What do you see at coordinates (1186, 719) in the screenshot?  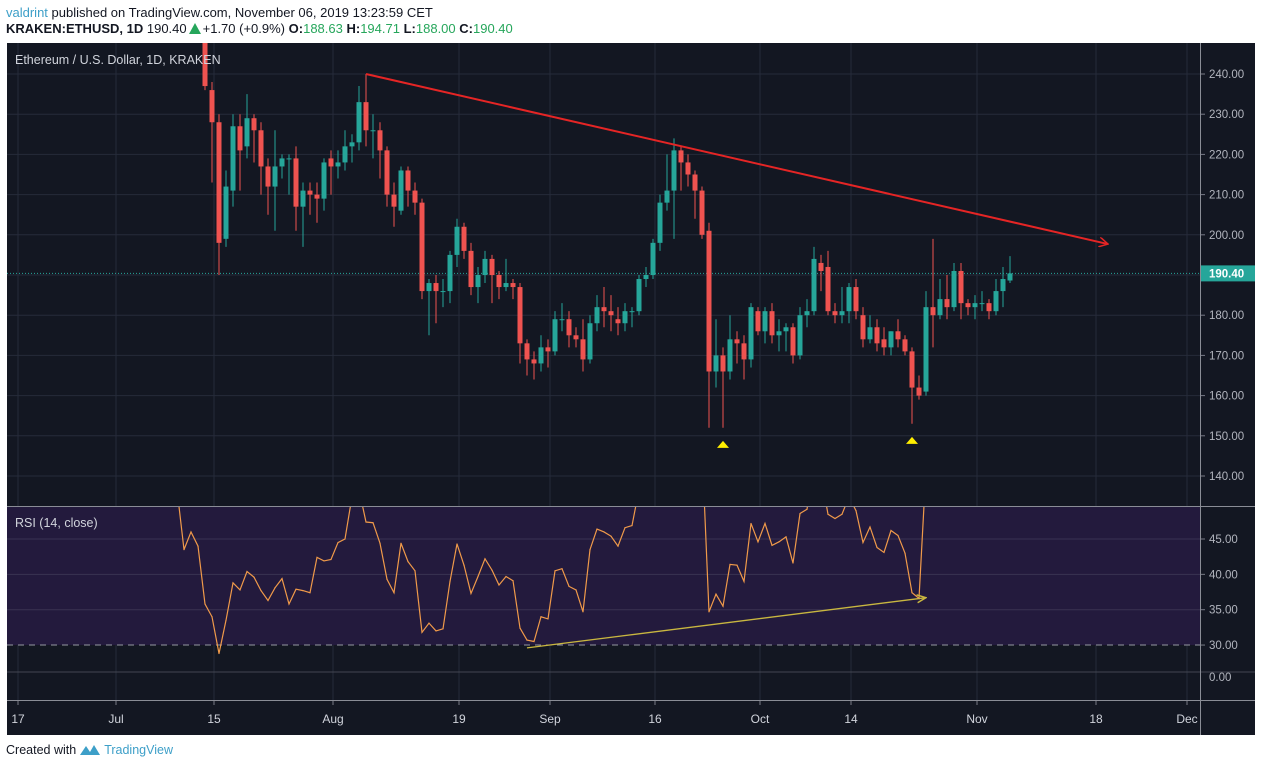 I see `time-tick-label: Dec` at bounding box center [1186, 719].